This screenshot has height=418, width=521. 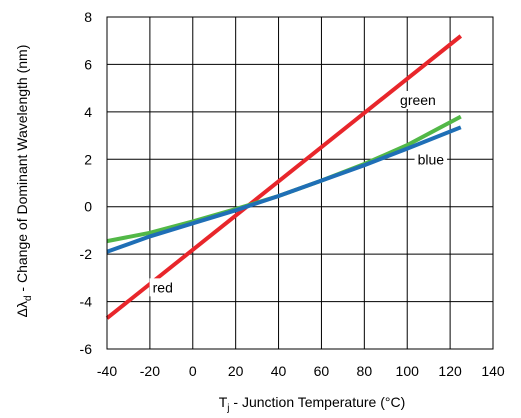 I want to click on x-tick-label-8: 120, so click(x=450, y=371).